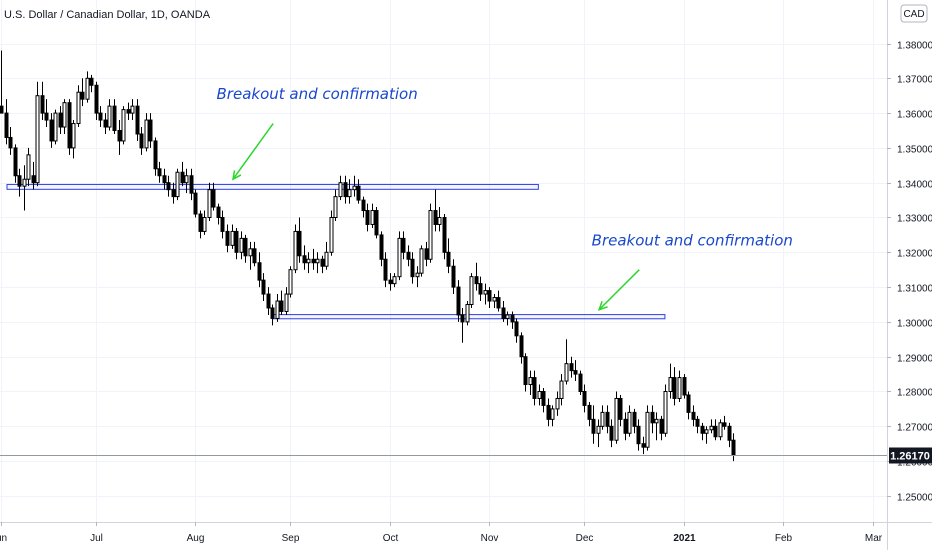 The width and height of the screenshot is (932, 550). I want to click on last-price-label: 1.26170, so click(910, 457).